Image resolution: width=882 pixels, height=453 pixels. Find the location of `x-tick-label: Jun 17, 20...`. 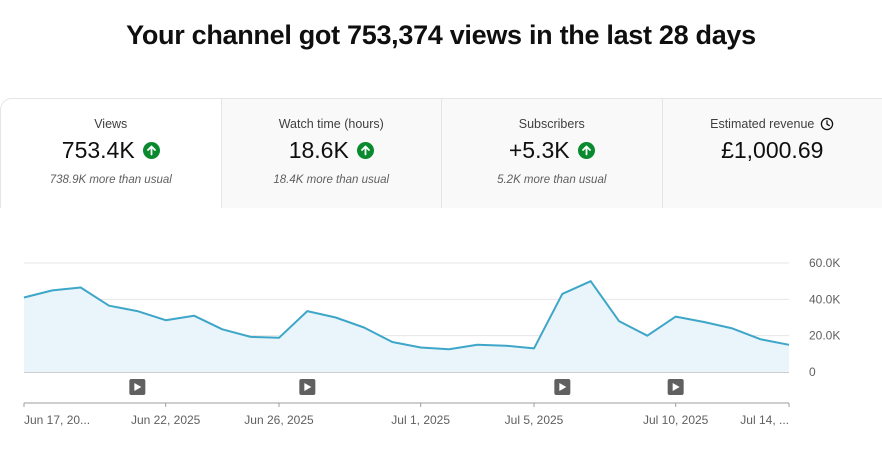

x-tick-label: Jun 17, 20... is located at coordinates (57, 420).